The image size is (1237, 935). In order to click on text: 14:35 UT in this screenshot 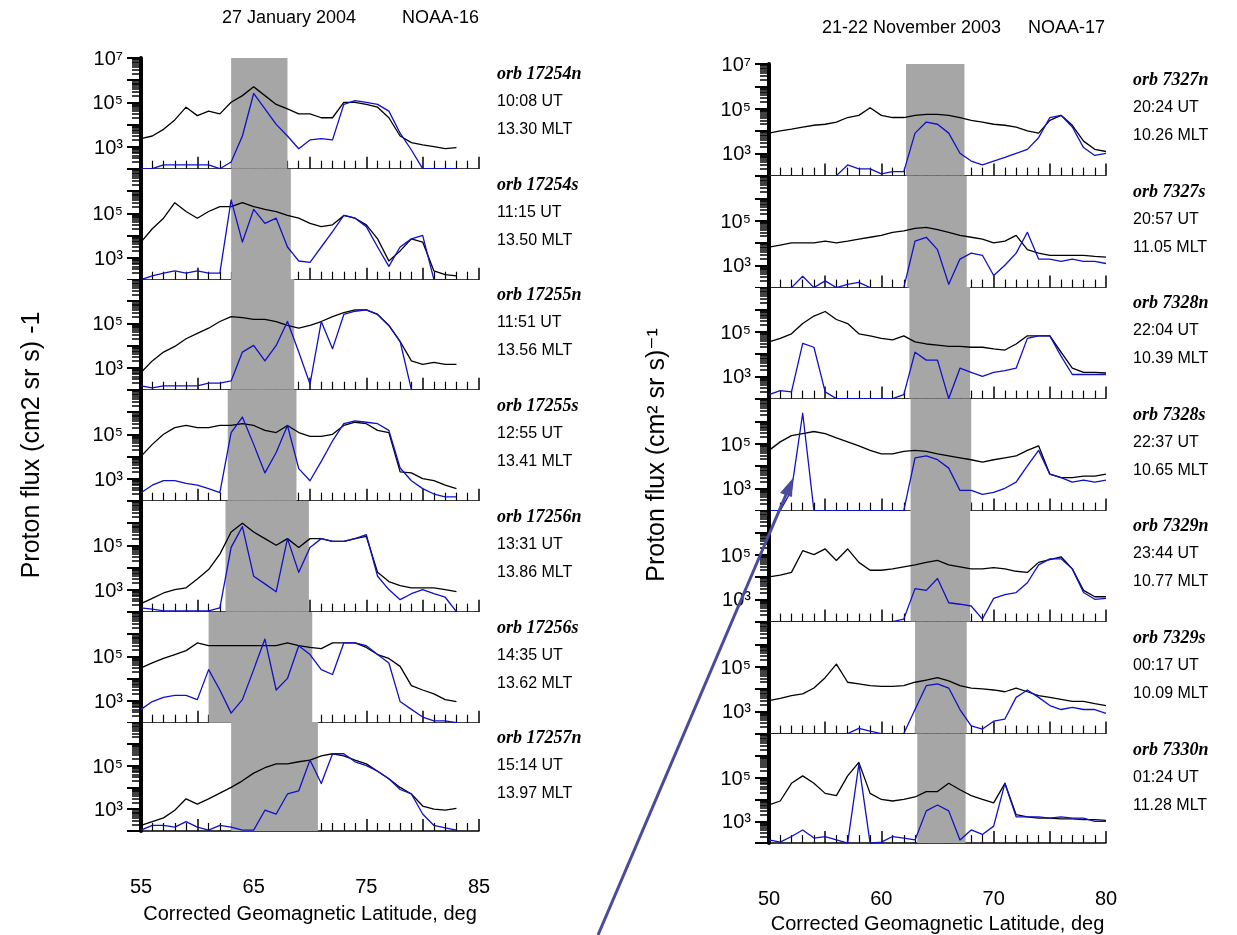, I will do `click(530, 653)`.